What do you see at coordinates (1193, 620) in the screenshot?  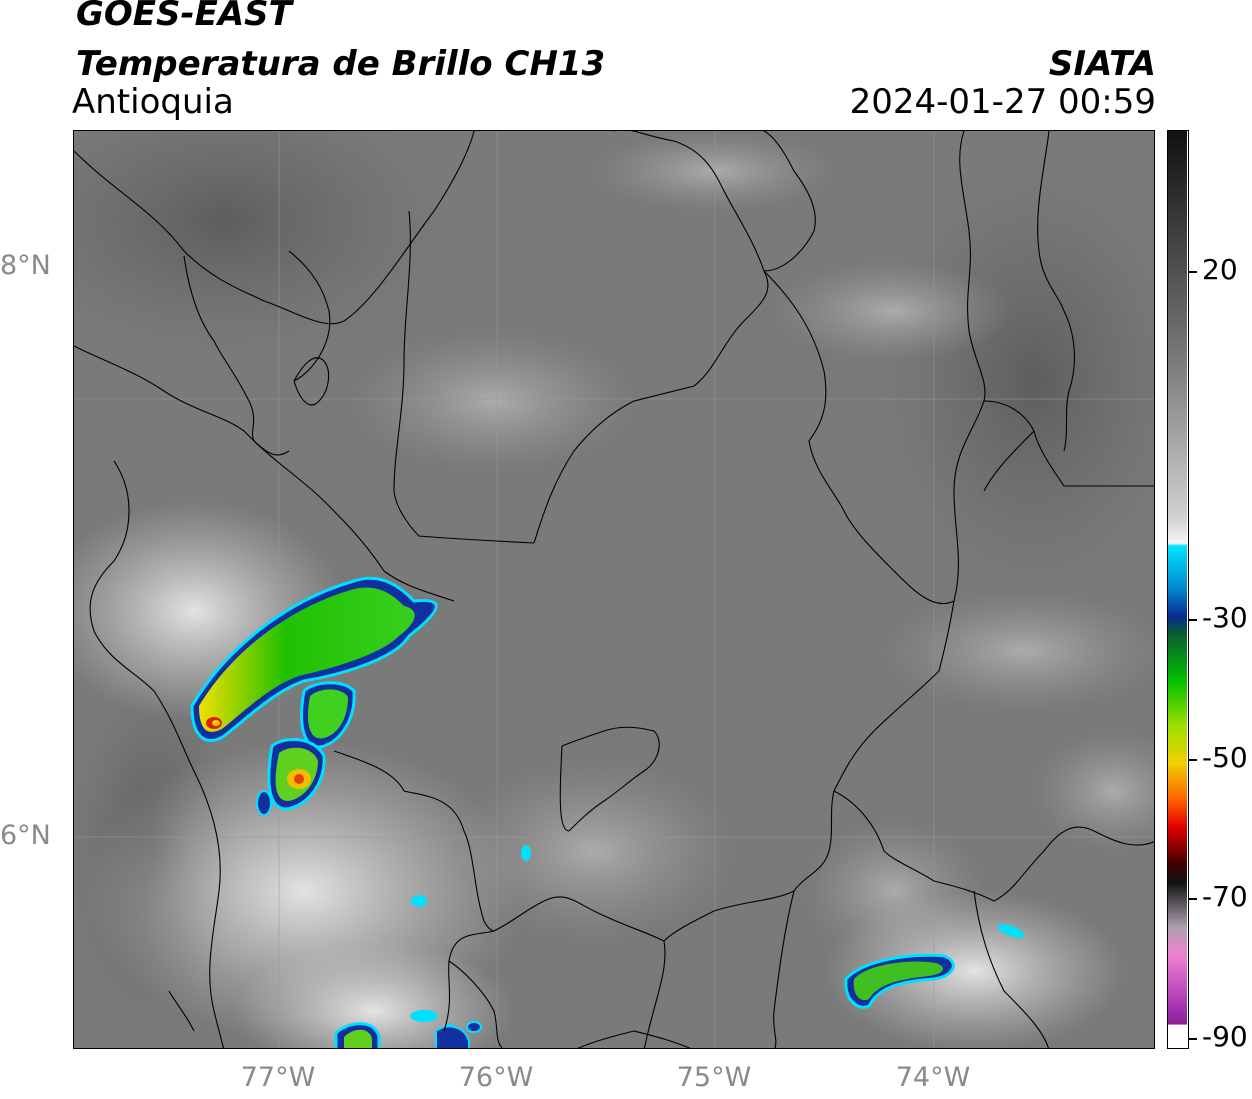 I see `colorbar-tick-minus30` at bounding box center [1193, 620].